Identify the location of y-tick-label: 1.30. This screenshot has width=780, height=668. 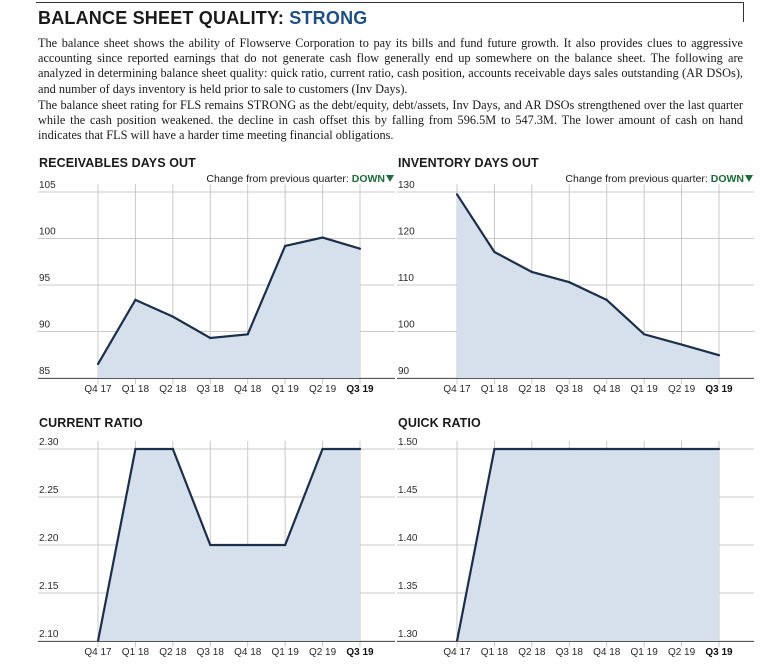
(408, 634).